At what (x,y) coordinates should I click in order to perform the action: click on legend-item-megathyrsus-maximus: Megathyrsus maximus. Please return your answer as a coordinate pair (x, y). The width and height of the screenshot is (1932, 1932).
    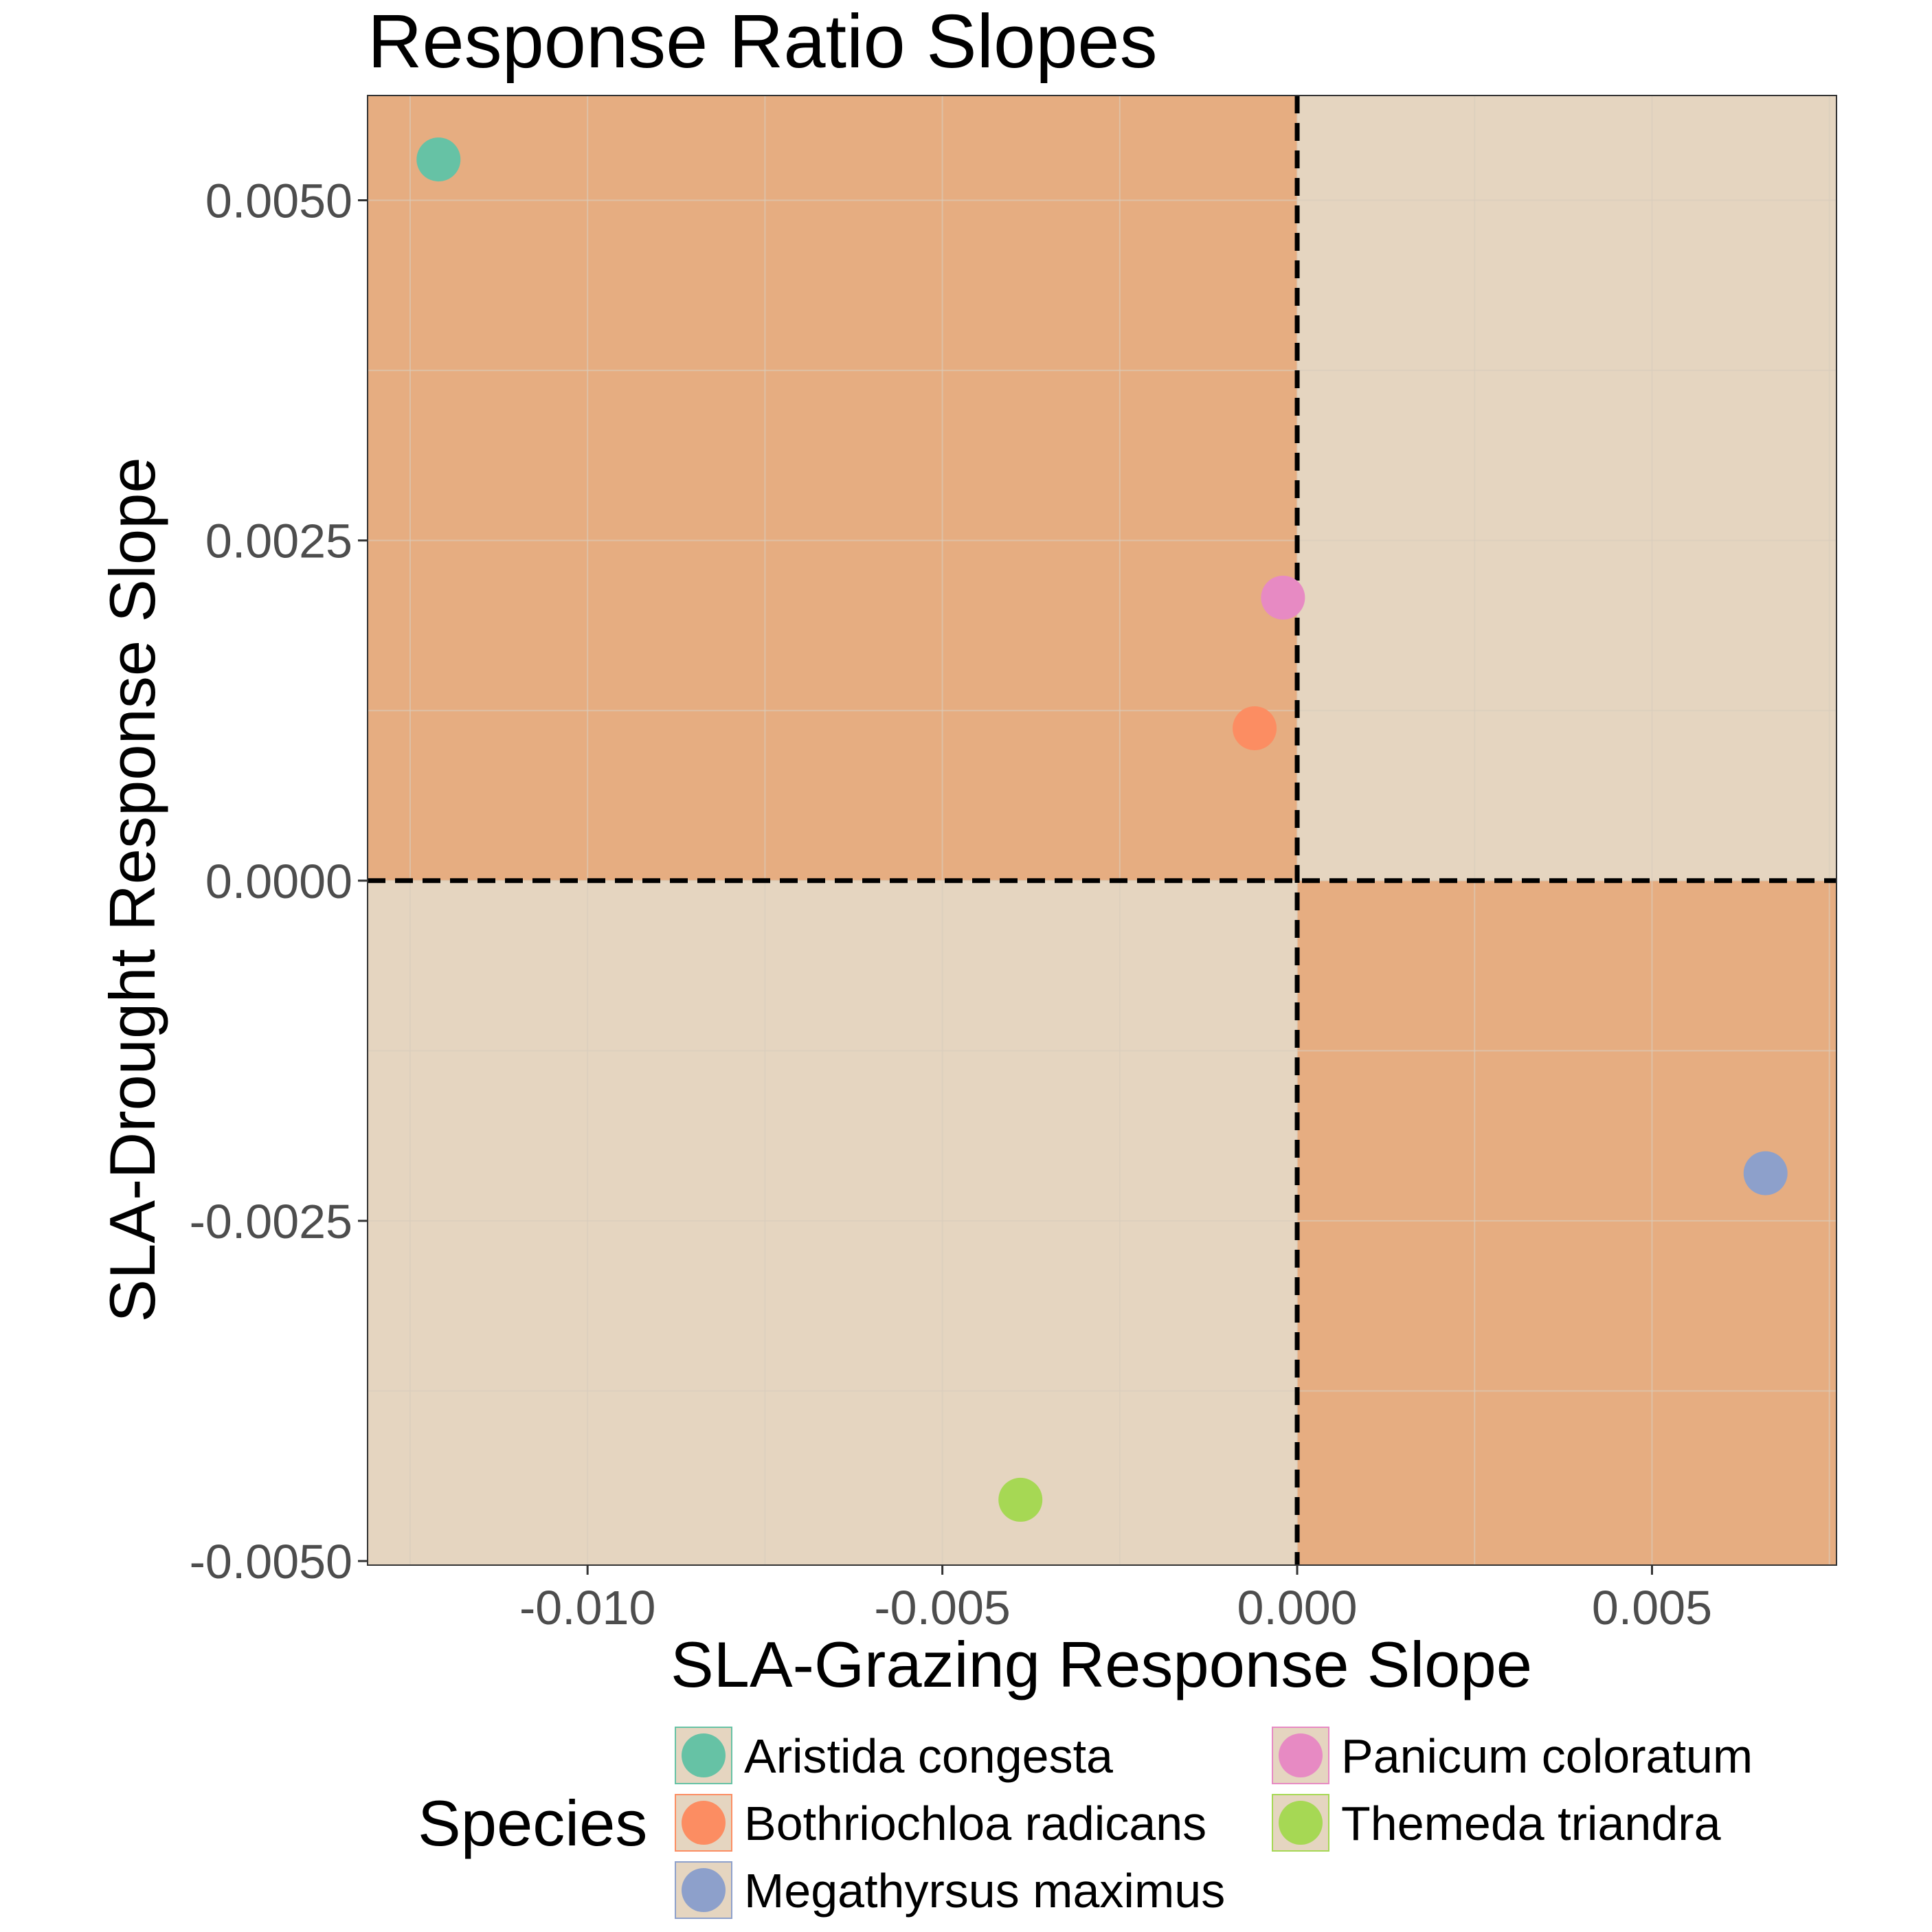
    Looking at the image, I should click on (950, 1890).